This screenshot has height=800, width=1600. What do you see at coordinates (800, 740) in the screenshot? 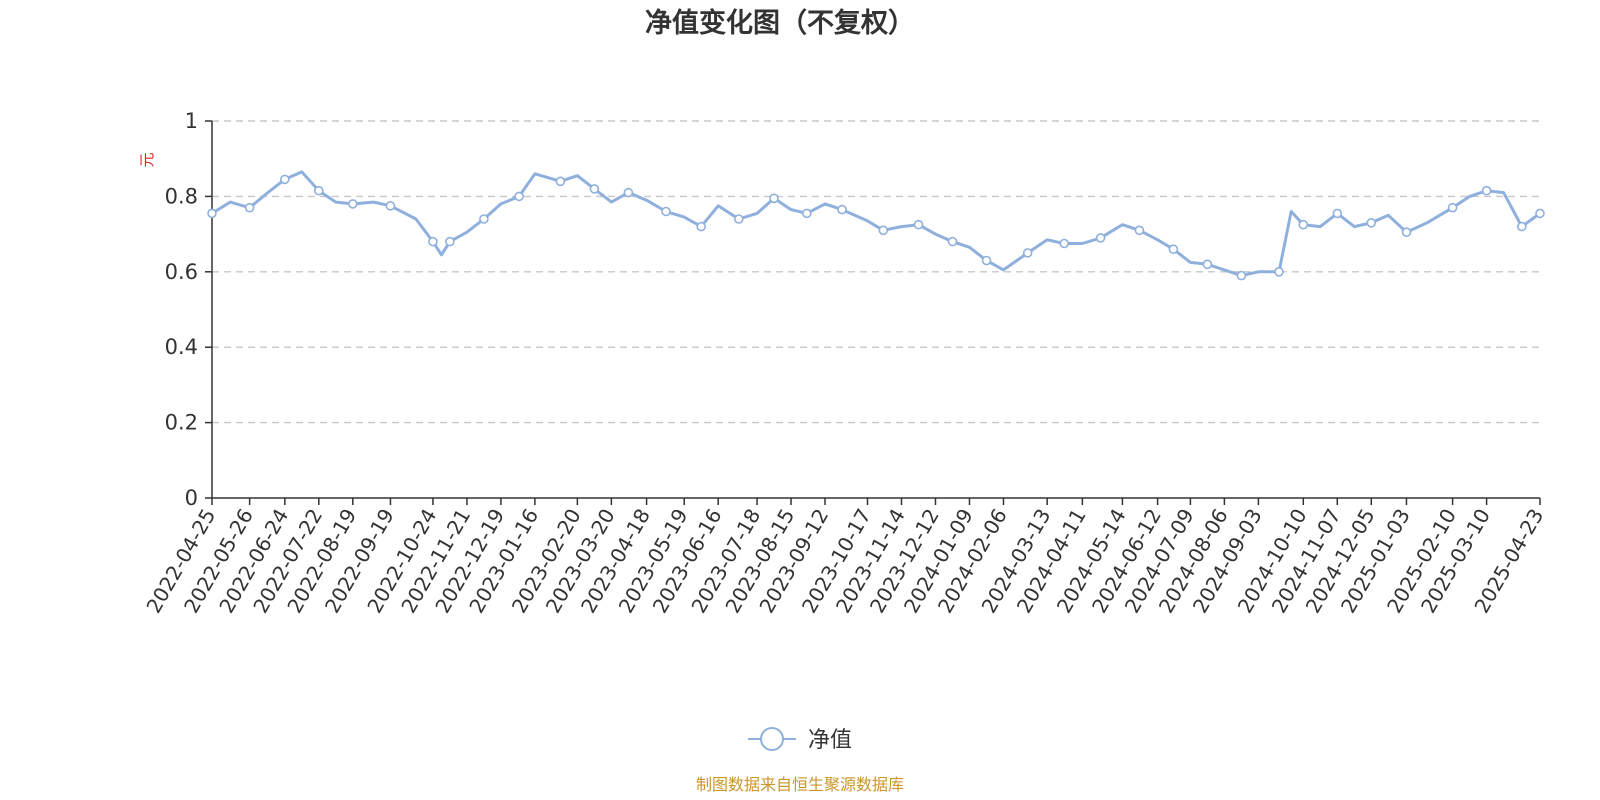
I see `legend: 净值` at bounding box center [800, 740].